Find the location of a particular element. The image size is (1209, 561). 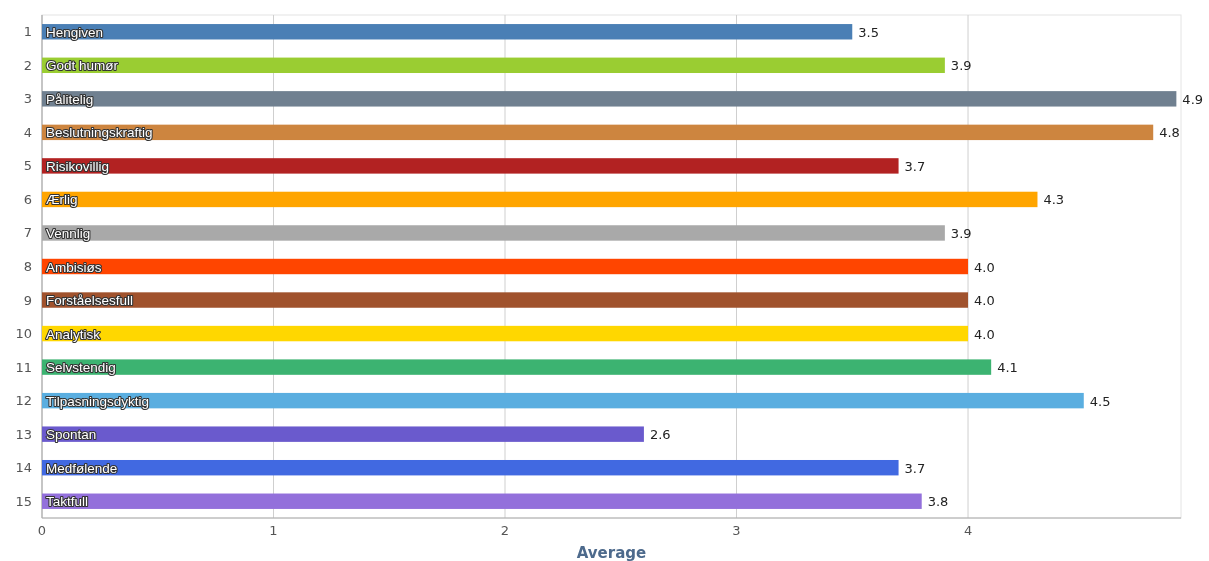

annotation: Pålitelig is located at coordinates (70, 99).